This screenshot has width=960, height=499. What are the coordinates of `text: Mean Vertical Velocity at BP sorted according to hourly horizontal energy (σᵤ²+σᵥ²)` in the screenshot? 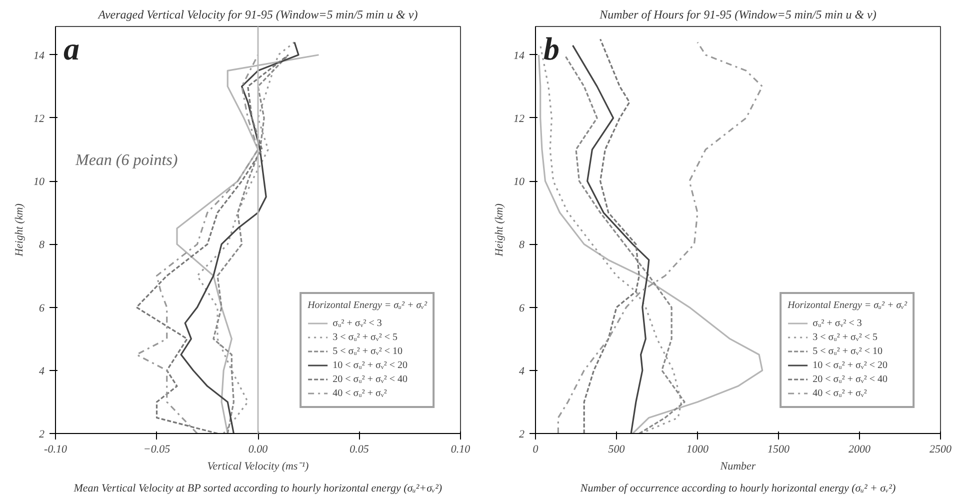 It's located at (257, 488).